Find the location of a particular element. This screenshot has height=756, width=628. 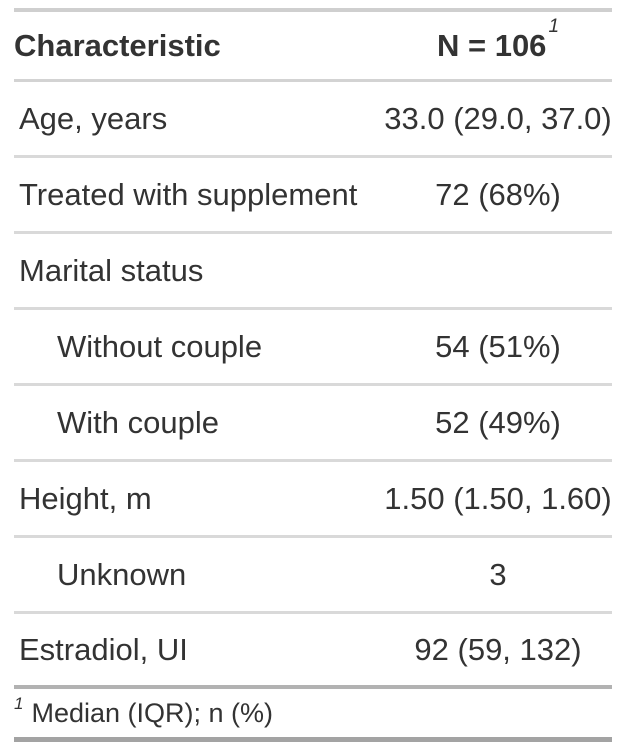

column-header-characteristic: Characteristic is located at coordinates (199, 46).